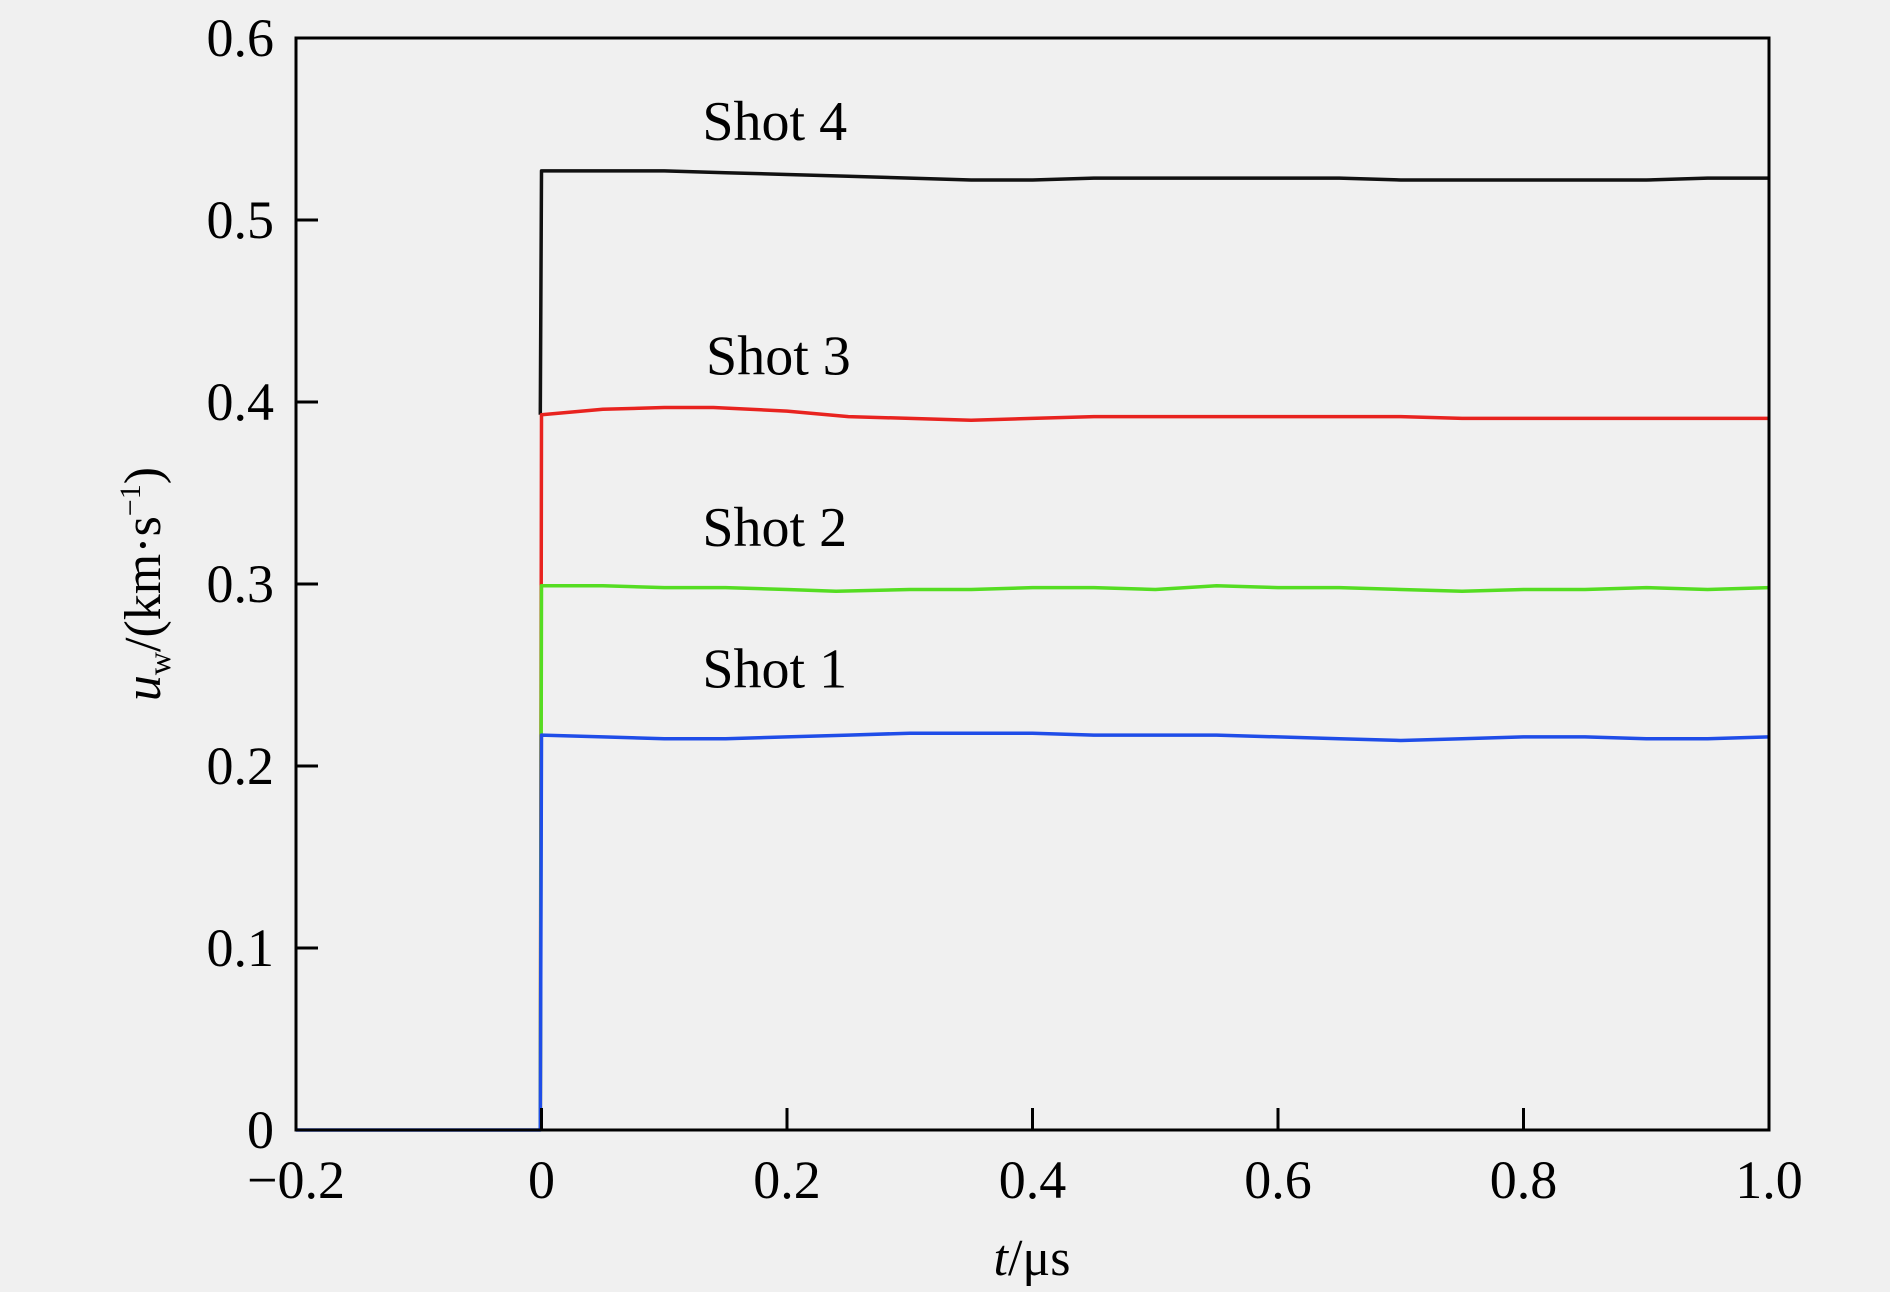 Image resolution: width=1890 pixels, height=1292 pixels. Describe the element at coordinates (1524, 1180) in the screenshot. I see `x-tick-label: 0.8` at that location.